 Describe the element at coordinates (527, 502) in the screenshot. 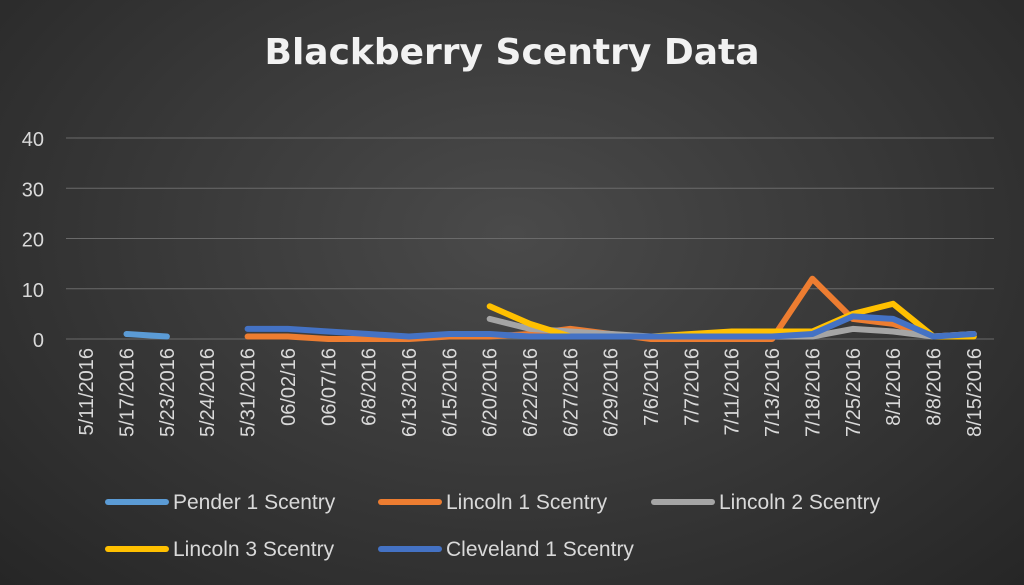

I see `legend-label: Lincoln 1 Scentry` at that location.